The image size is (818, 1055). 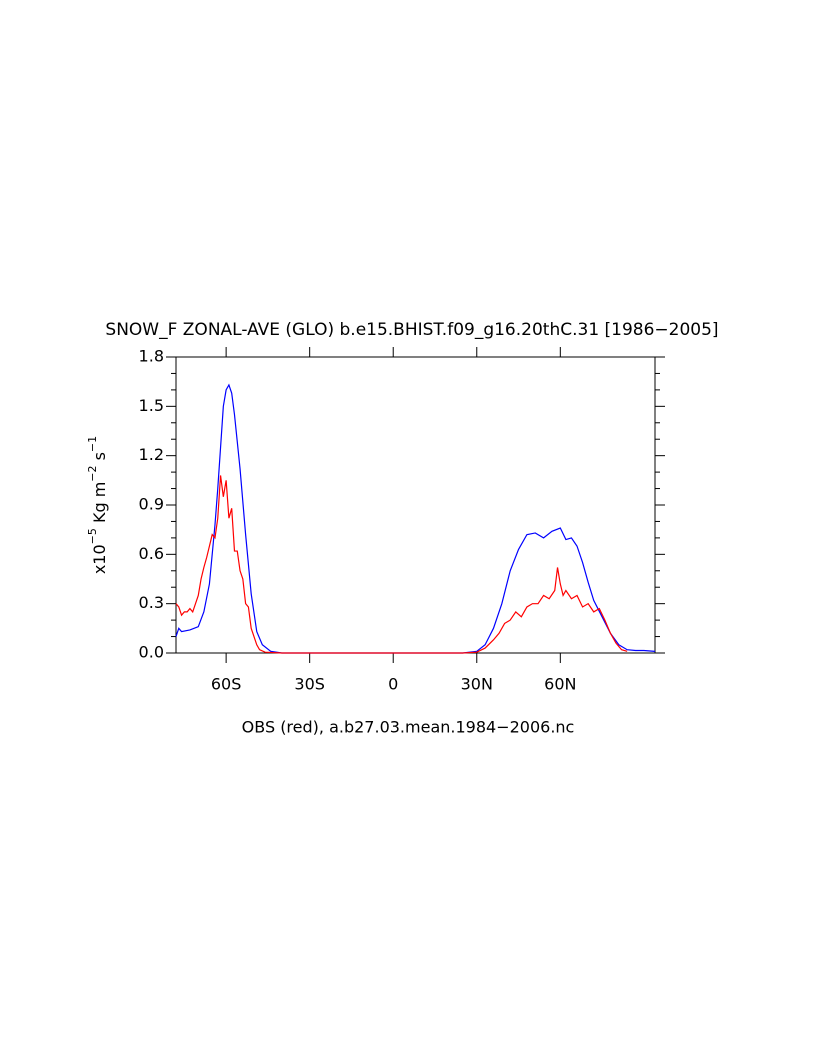 I want to click on y-tick-label: 1.8, so click(x=151, y=356).